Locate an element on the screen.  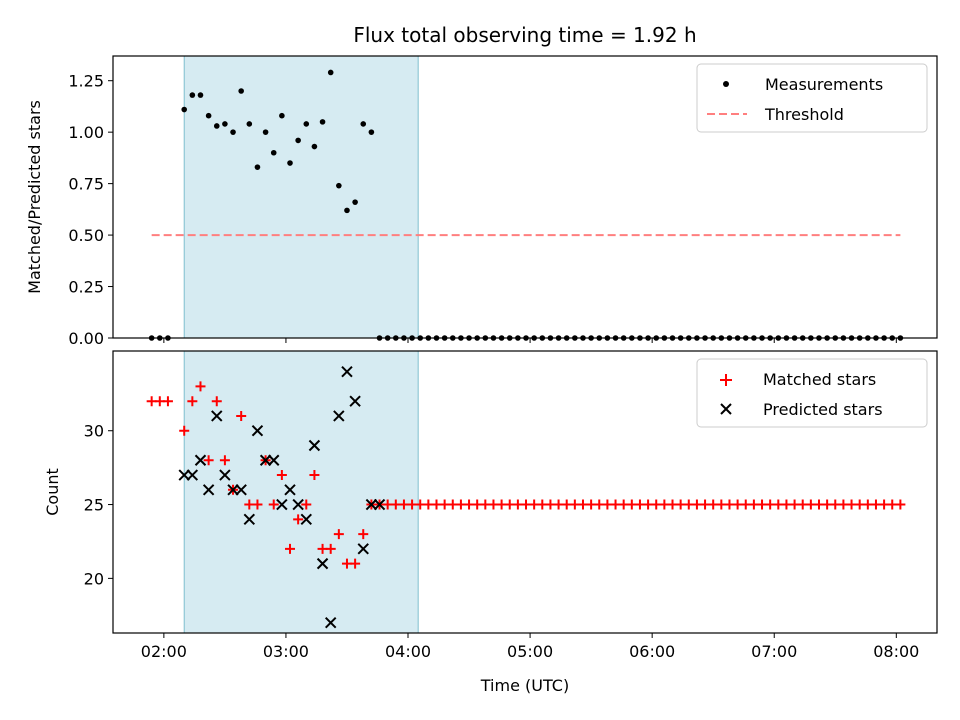
top-y-tick-label: 0.50 is located at coordinates (86, 235).